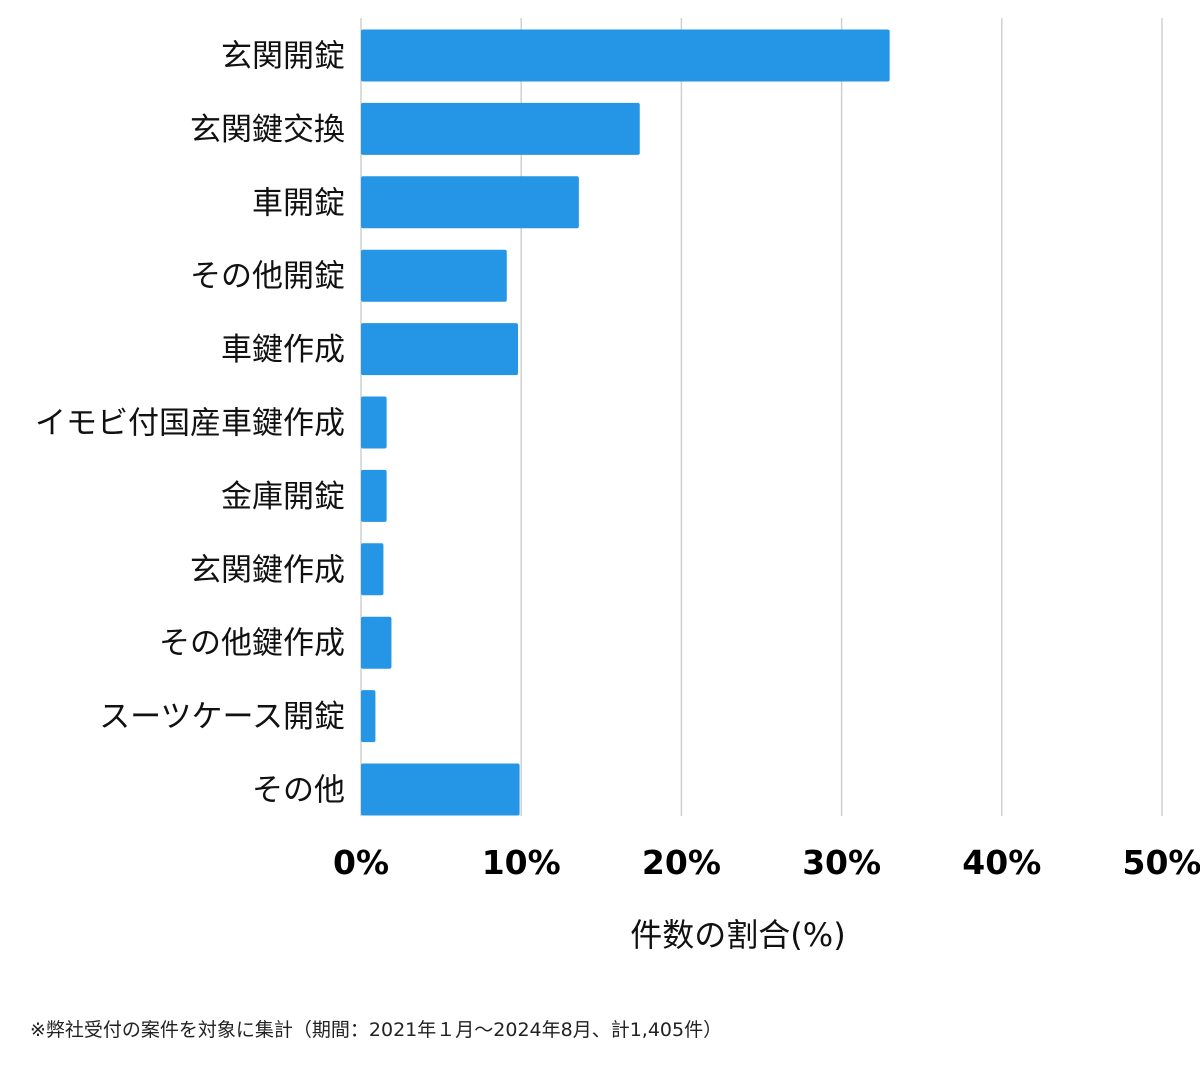  What do you see at coordinates (222, 717) in the screenshot?
I see `category-label: スーツケース開錠` at bounding box center [222, 717].